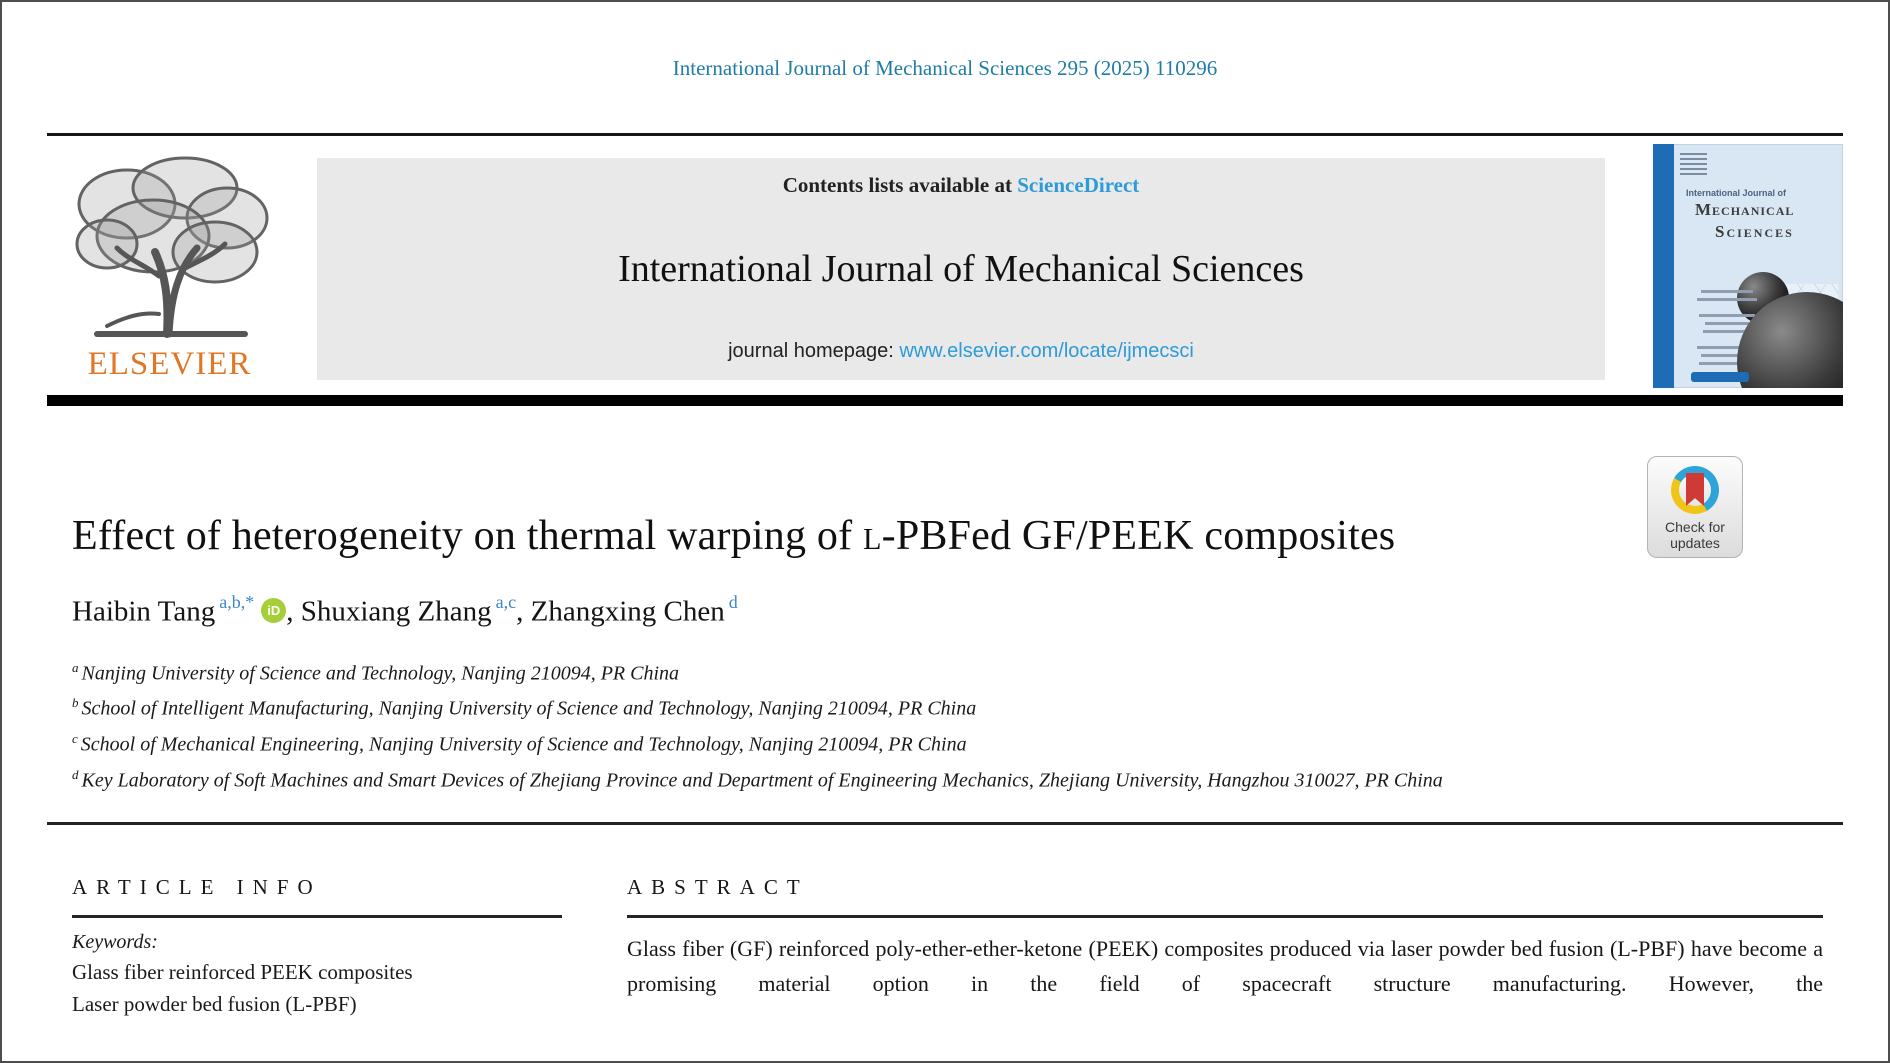  I want to click on author-superscript: a,c, so click(506, 602).